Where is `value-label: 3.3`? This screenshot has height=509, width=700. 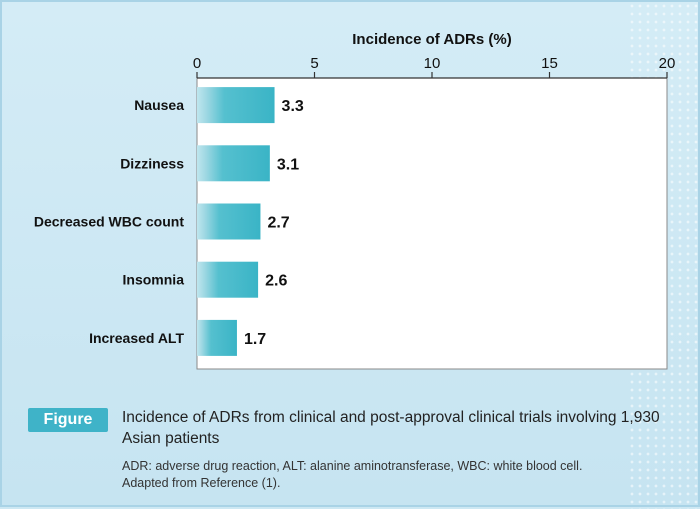
value-label: 3.3 is located at coordinates (293, 106).